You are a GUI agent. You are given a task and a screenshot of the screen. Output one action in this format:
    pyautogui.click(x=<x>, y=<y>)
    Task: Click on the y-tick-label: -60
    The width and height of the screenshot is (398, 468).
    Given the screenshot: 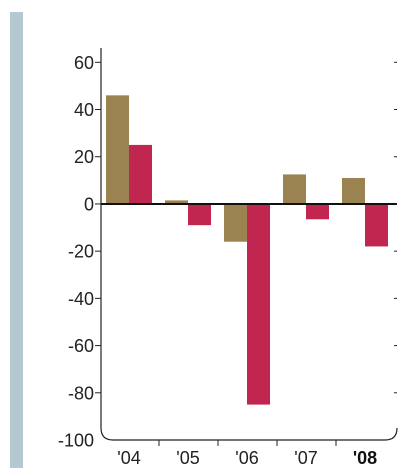 What is the action you would take?
    pyautogui.click(x=81, y=346)
    